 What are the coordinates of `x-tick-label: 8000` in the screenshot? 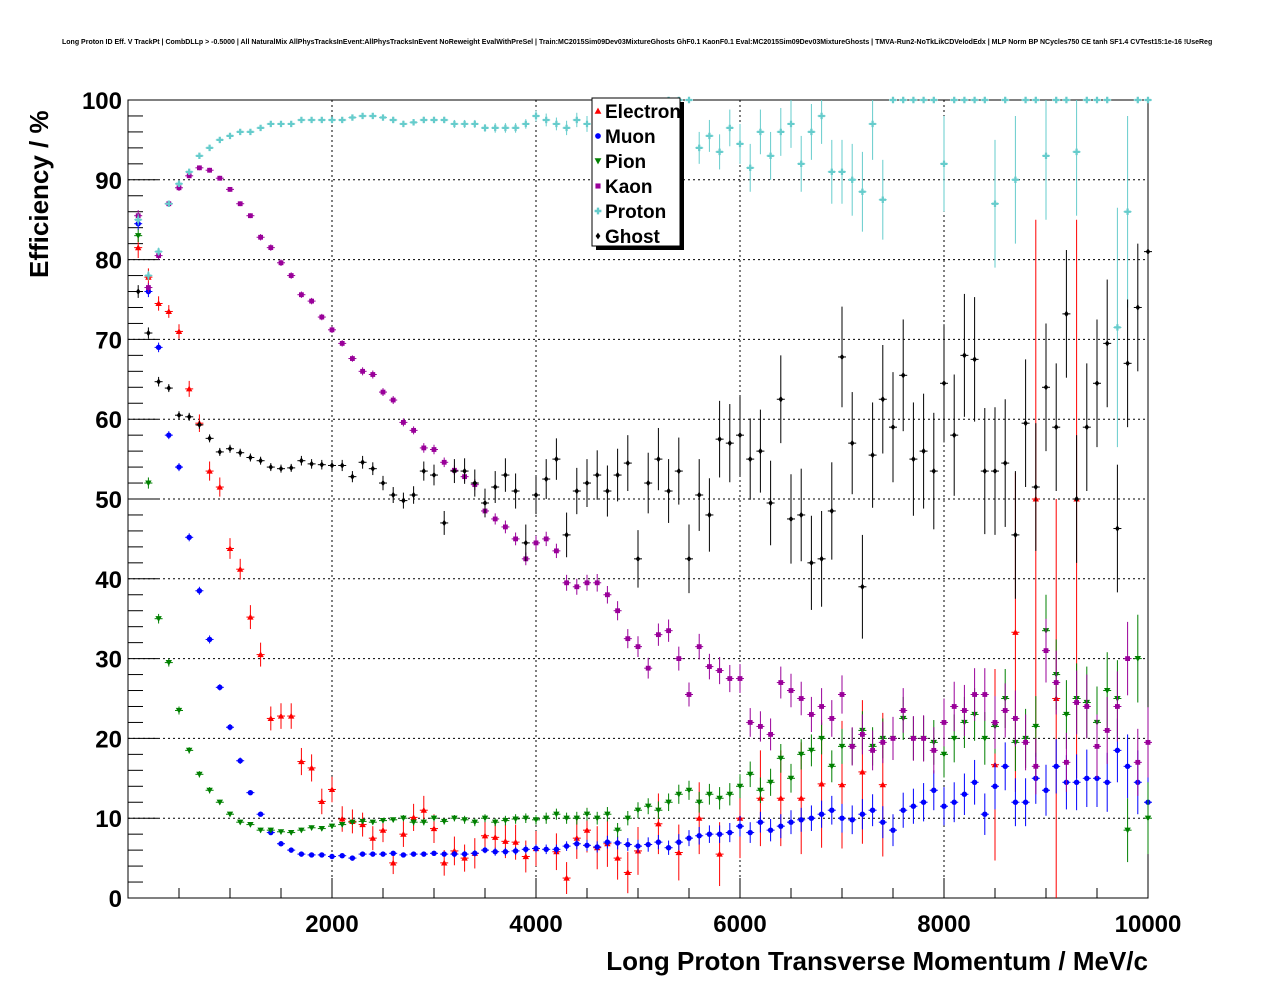 It's located at (943, 924).